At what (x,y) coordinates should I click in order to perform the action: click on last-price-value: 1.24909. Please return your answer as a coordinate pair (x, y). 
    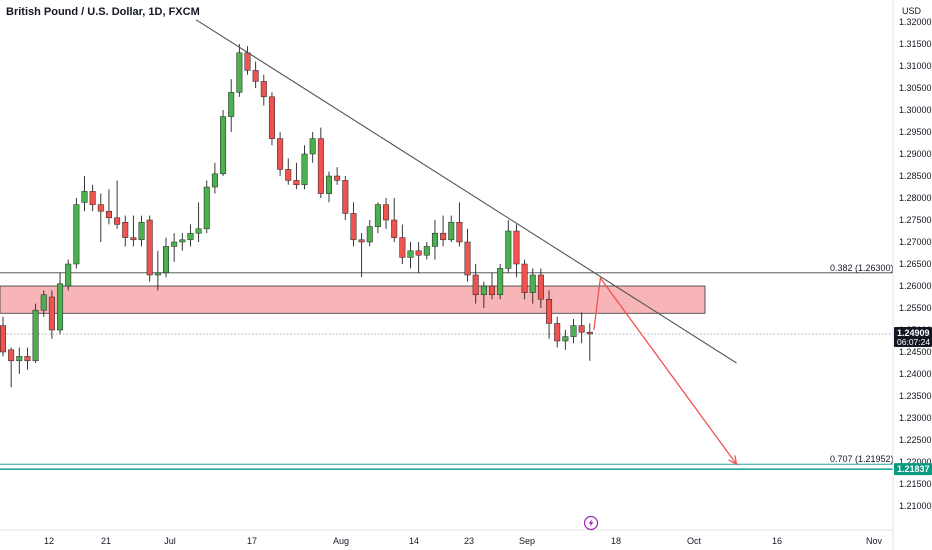
    Looking at the image, I should click on (913, 333).